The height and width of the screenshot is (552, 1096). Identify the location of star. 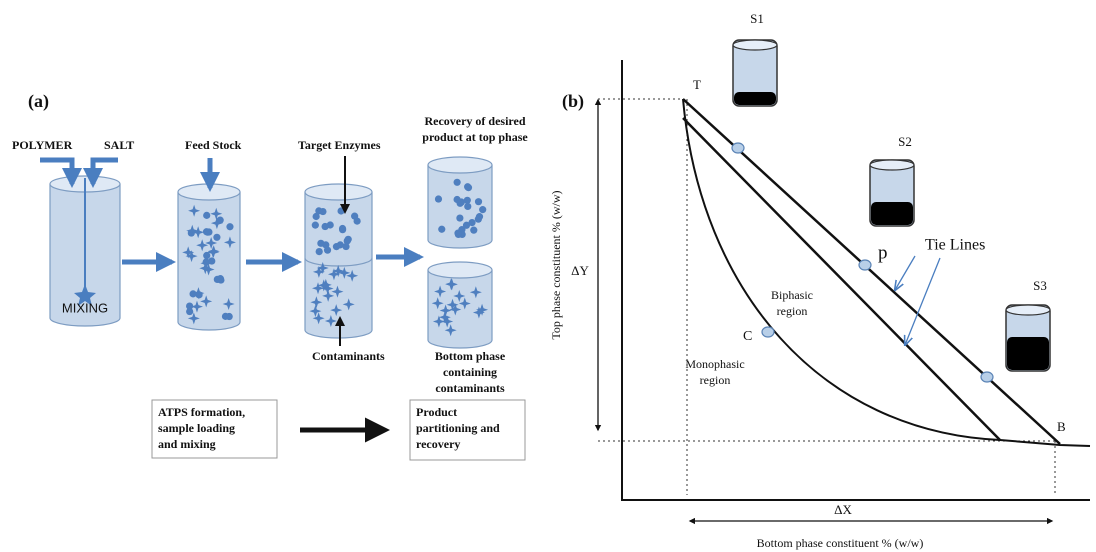
(85, 295).